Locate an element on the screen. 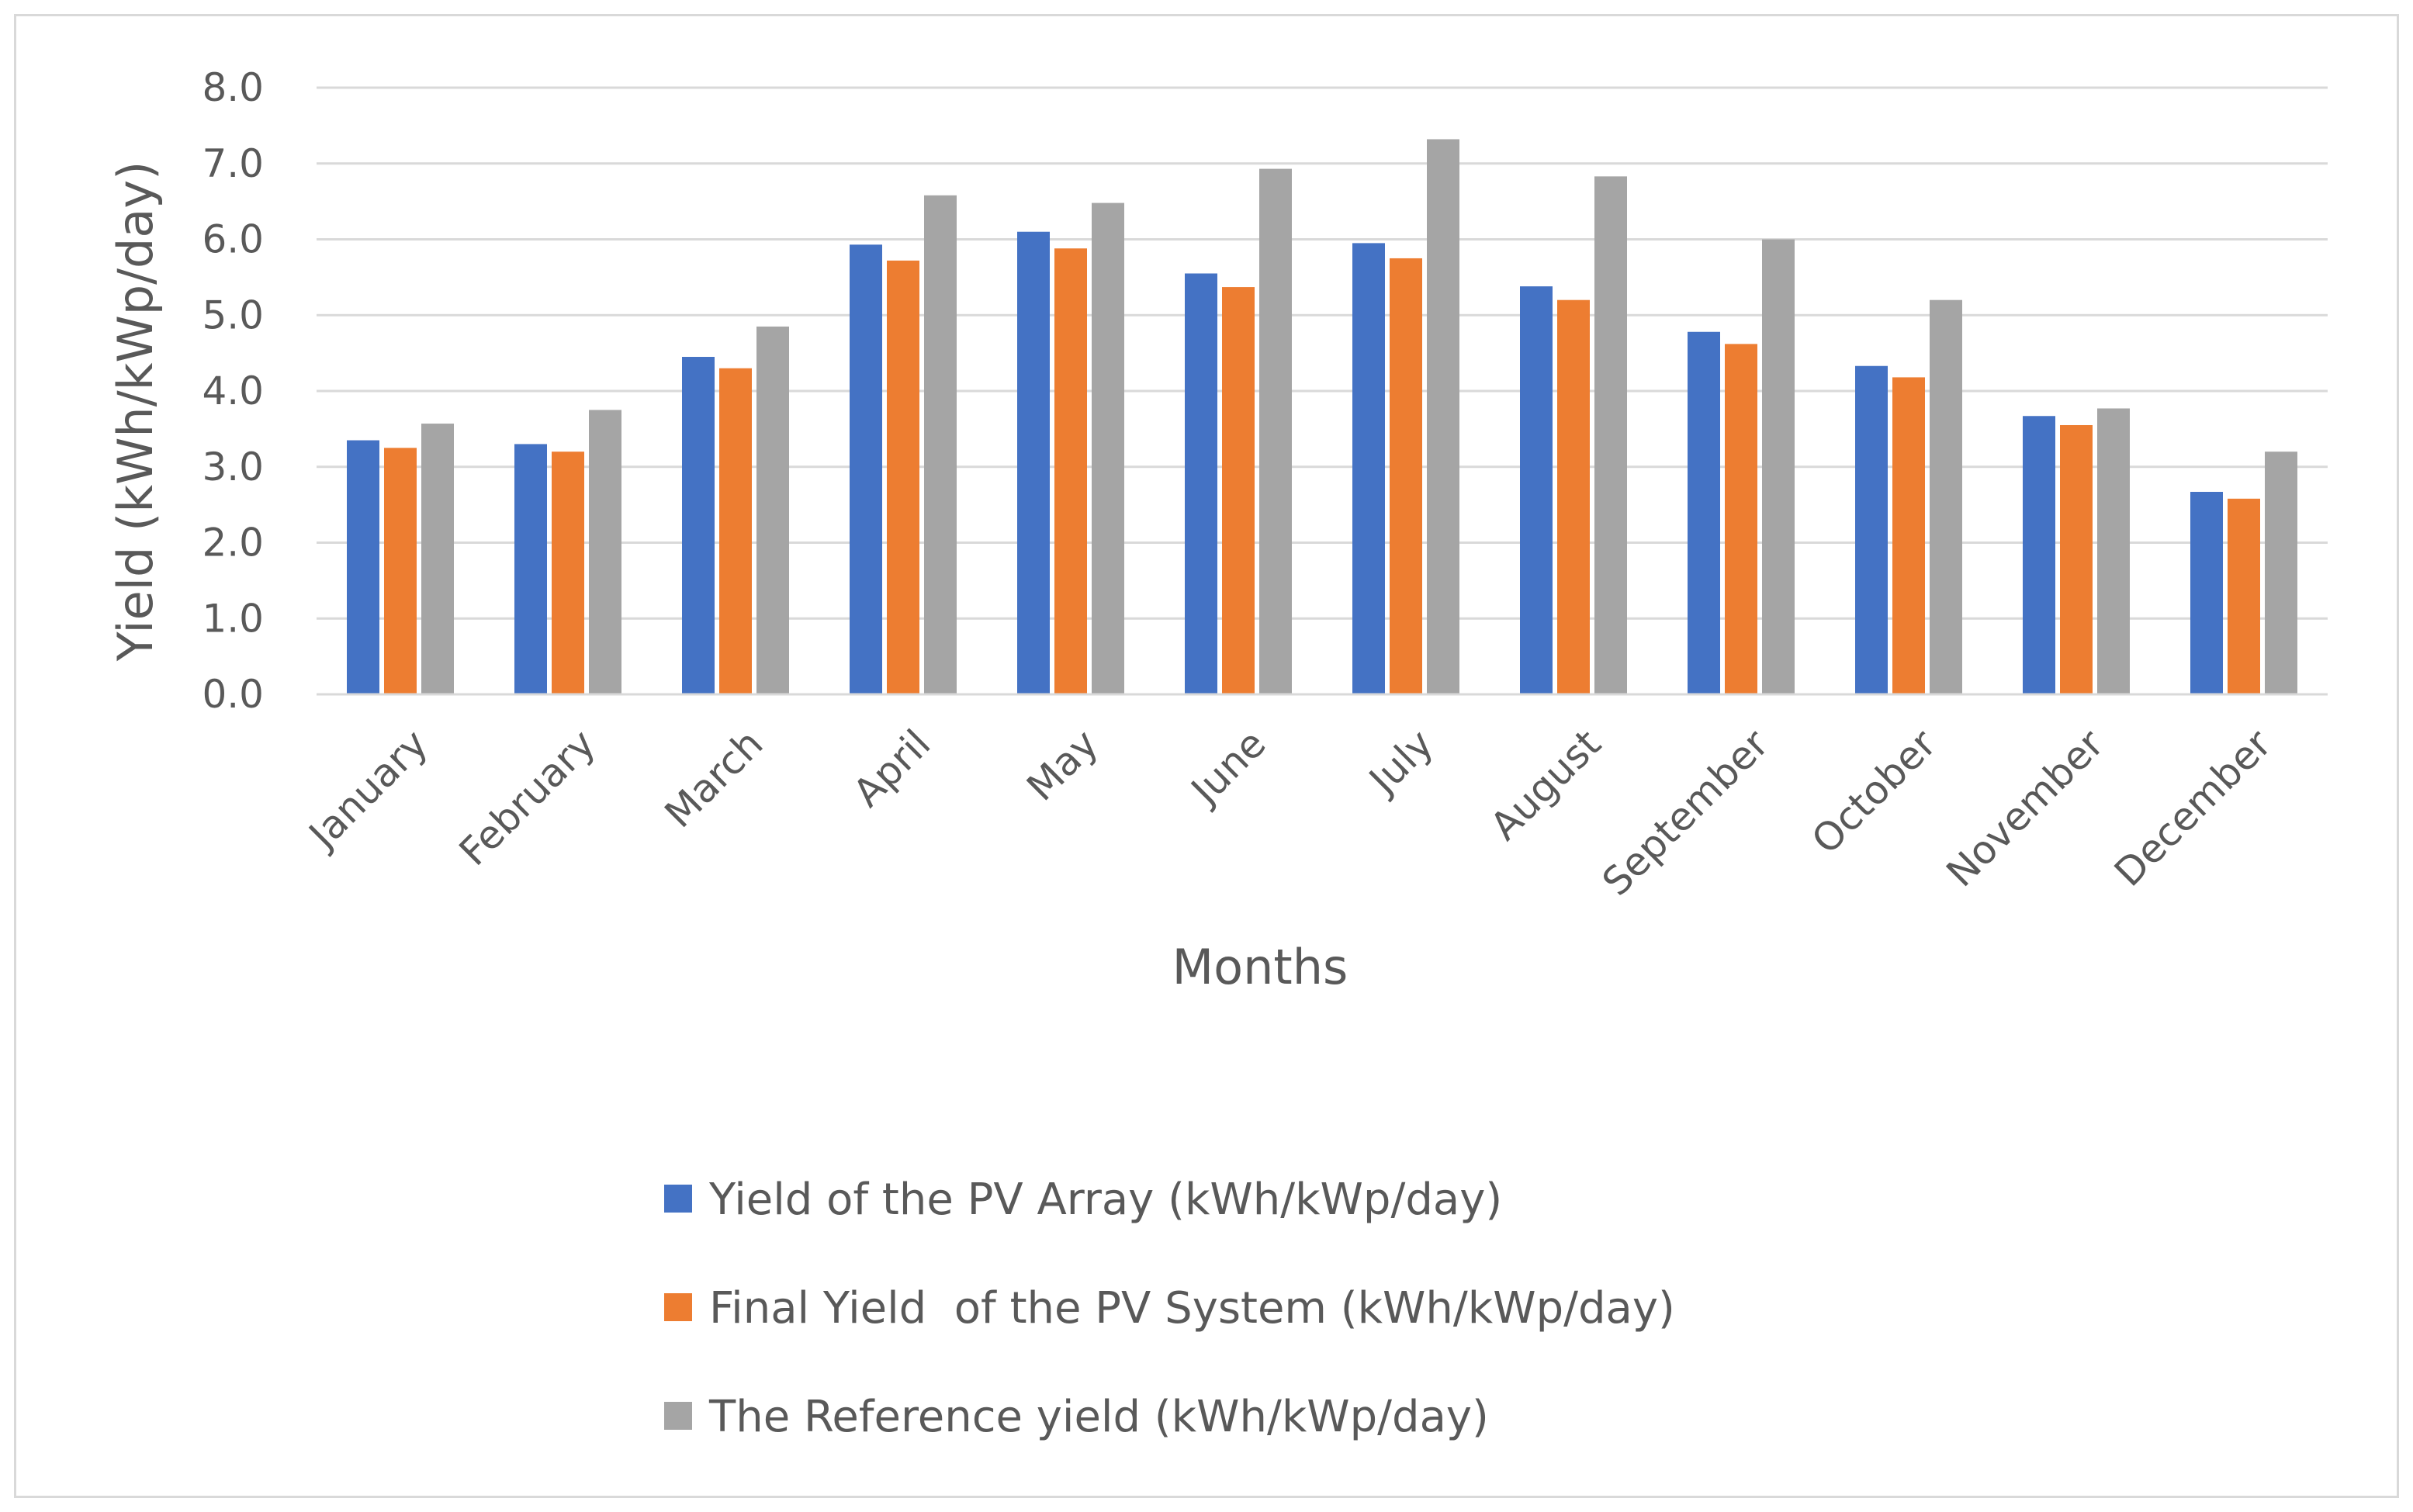 This screenshot has width=2413, height=1512. y-tick-label: 1.0 is located at coordinates (233, 618).